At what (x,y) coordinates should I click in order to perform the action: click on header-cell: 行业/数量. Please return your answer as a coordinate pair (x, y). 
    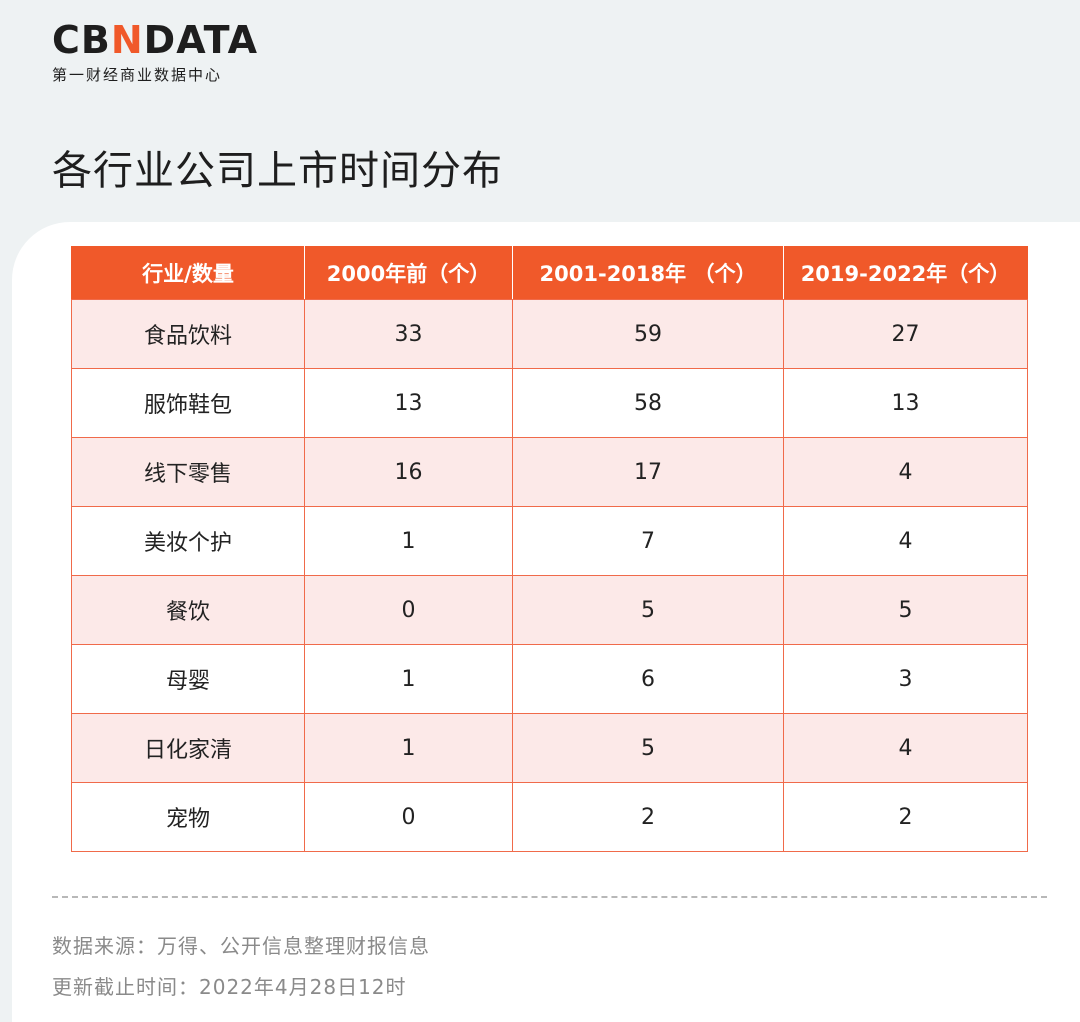
    Looking at the image, I should click on (188, 273).